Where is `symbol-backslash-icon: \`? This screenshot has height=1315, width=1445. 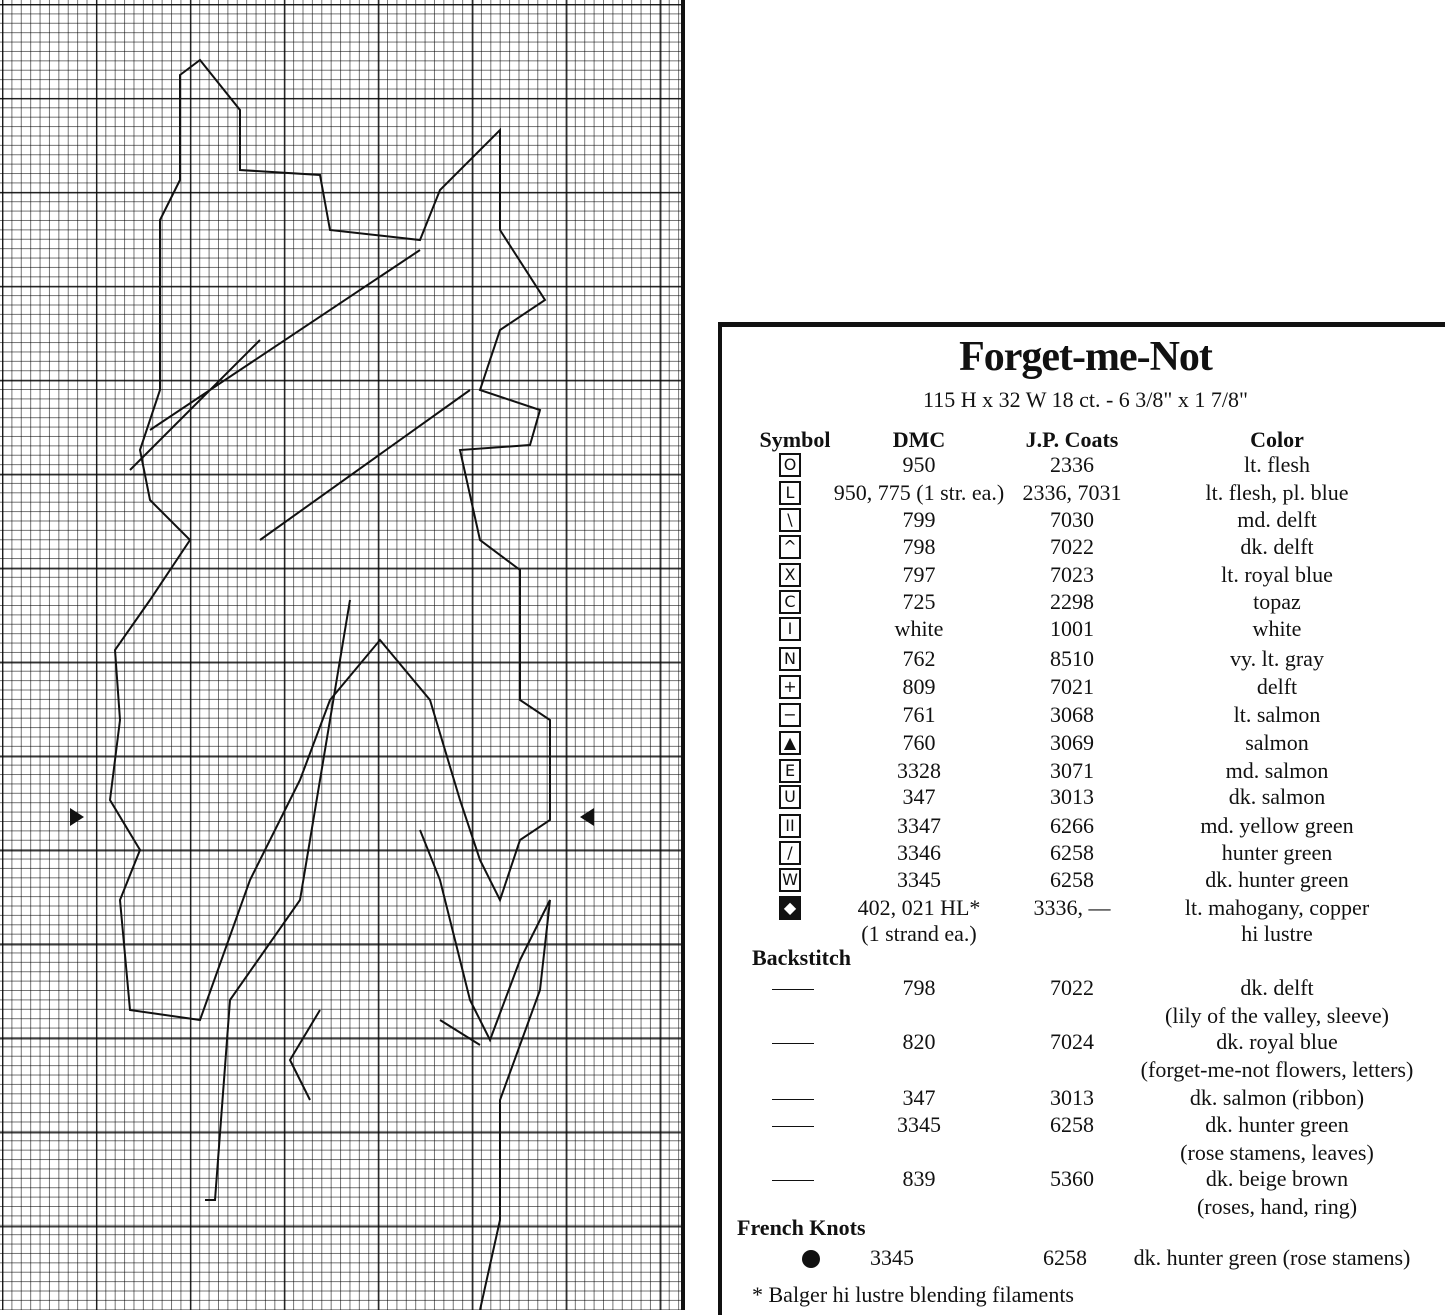 symbol-backslash-icon: \ is located at coordinates (790, 520).